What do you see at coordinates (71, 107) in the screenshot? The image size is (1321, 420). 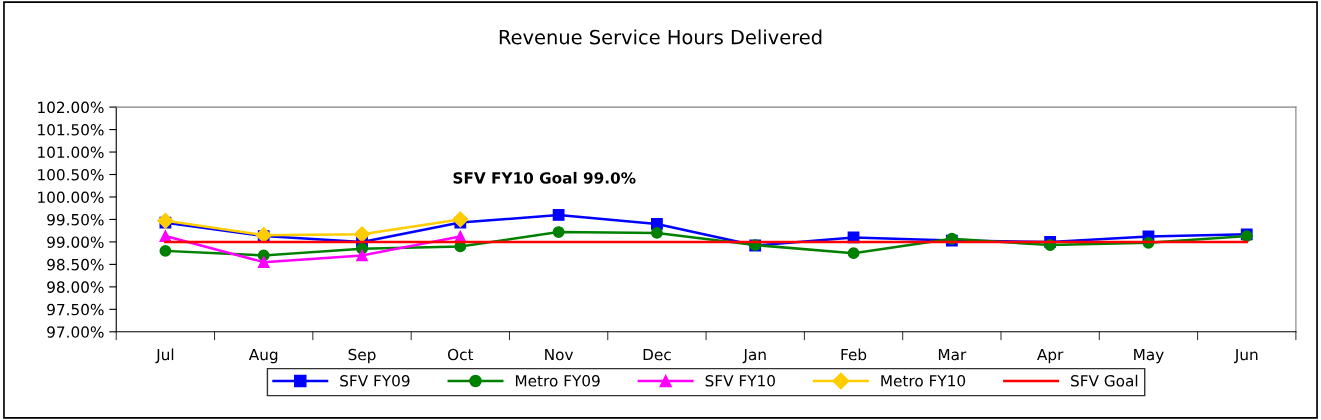 I see `y-tick-label: 102.00%` at bounding box center [71, 107].